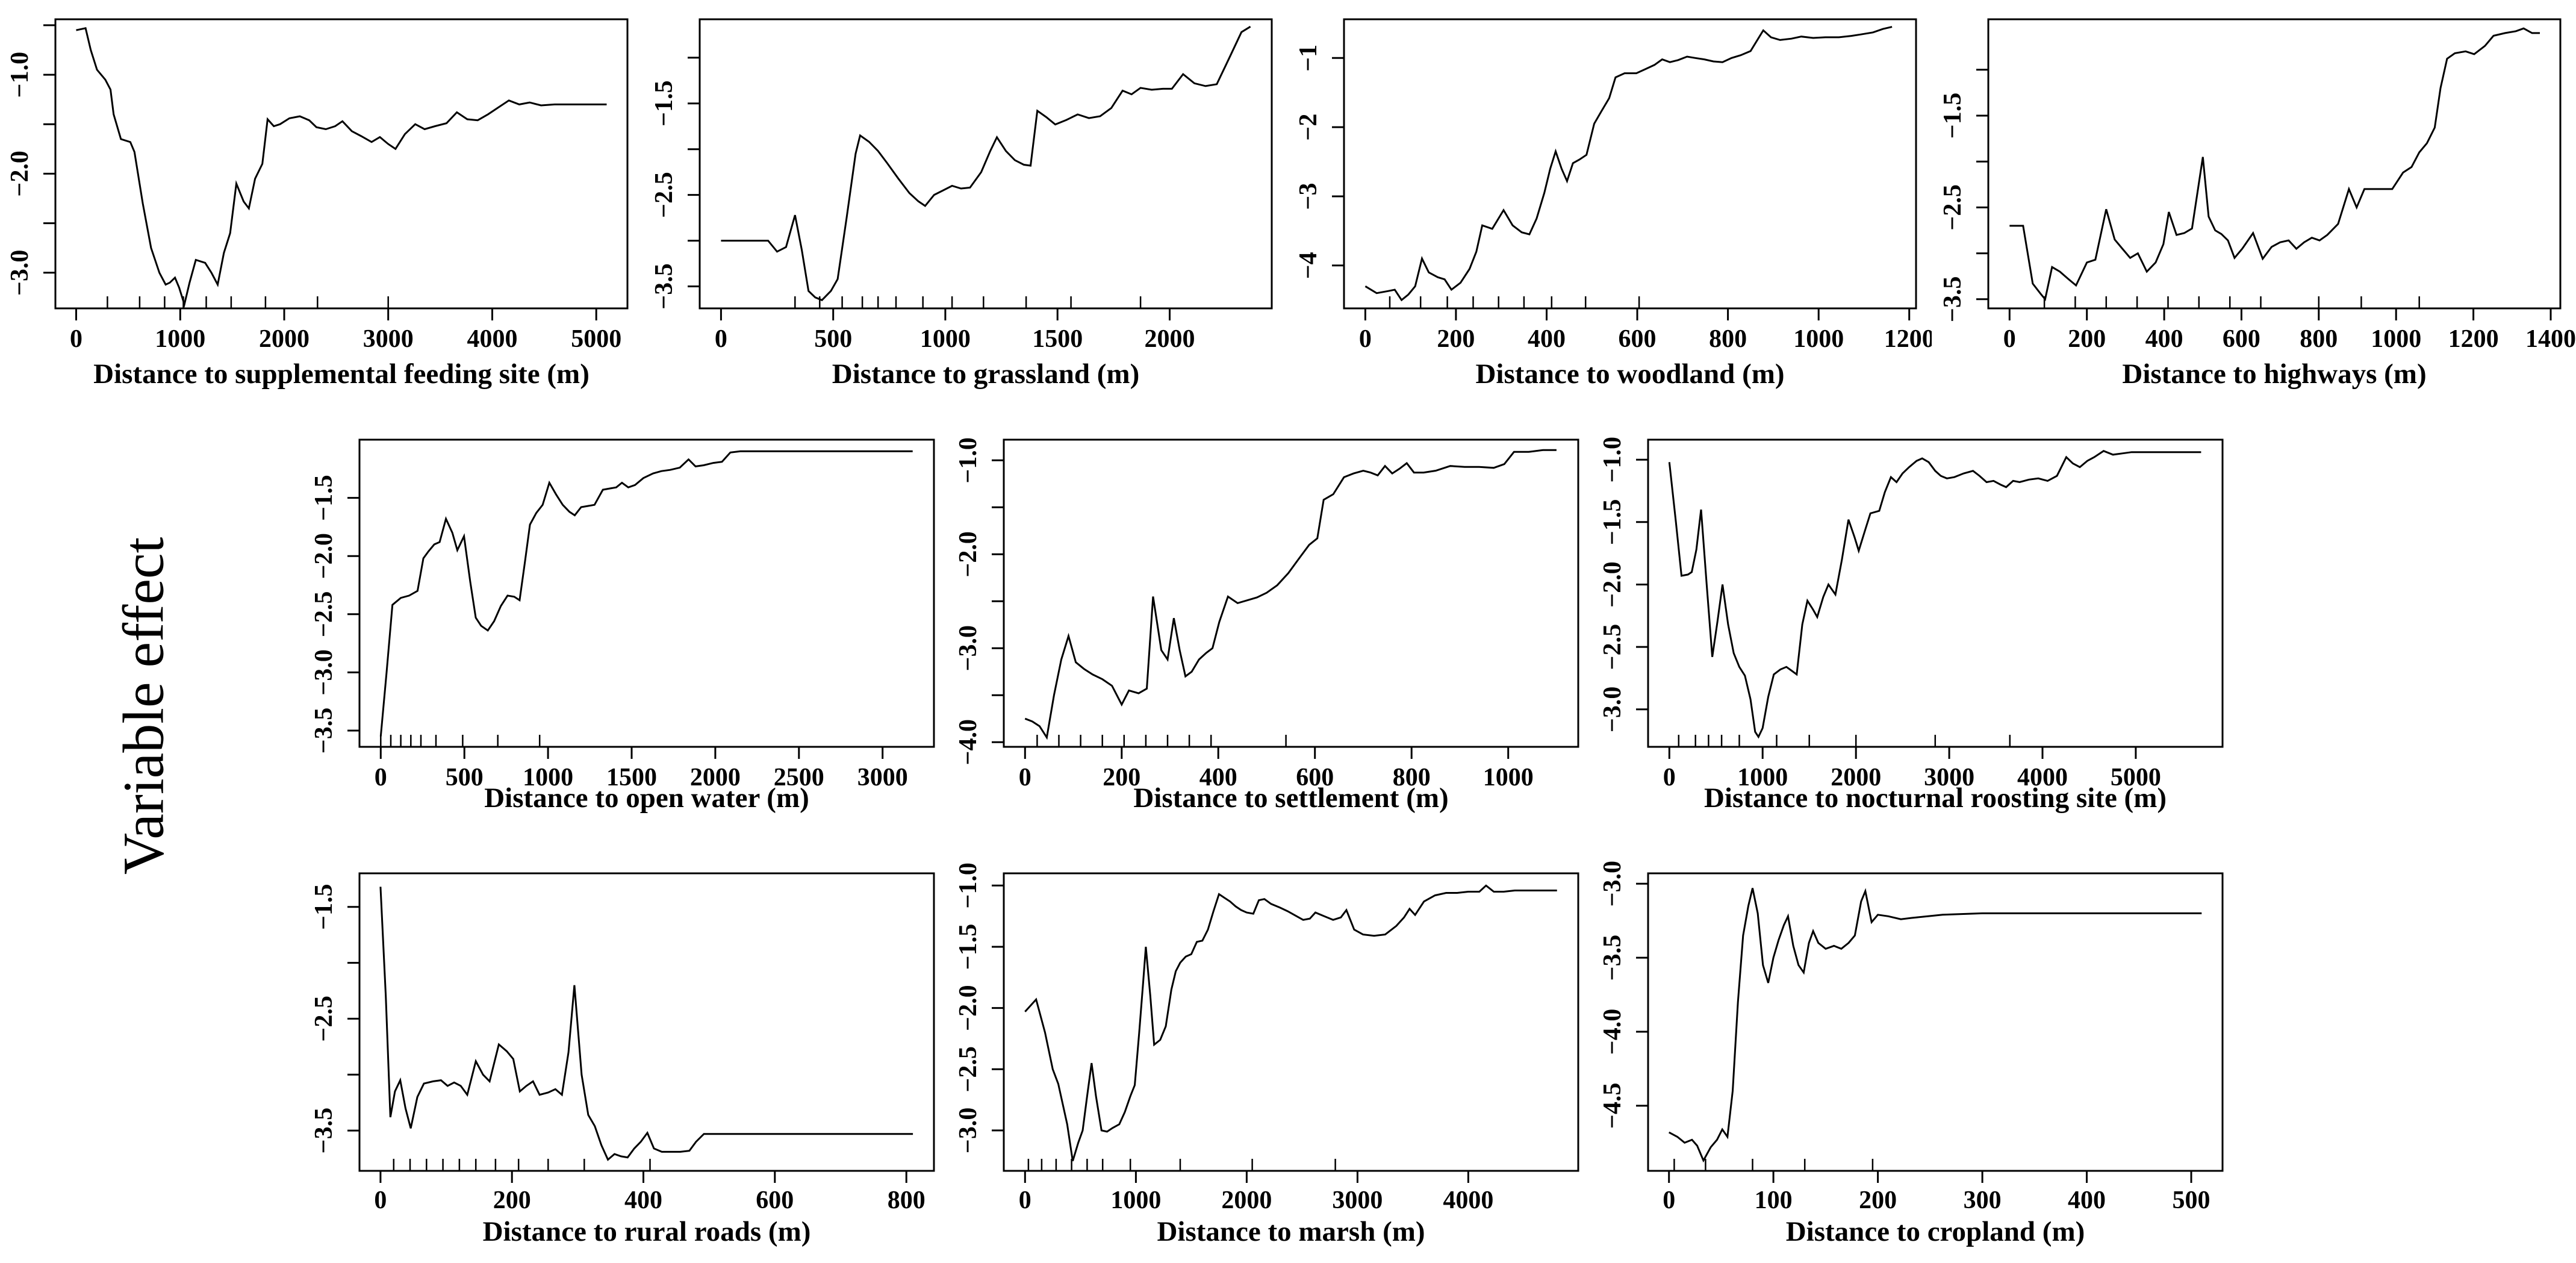 The image size is (2576, 1263). What do you see at coordinates (968, 885) in the screenshot?
I see `y-tick-label: −1.0` at bounding box center [968, 885].